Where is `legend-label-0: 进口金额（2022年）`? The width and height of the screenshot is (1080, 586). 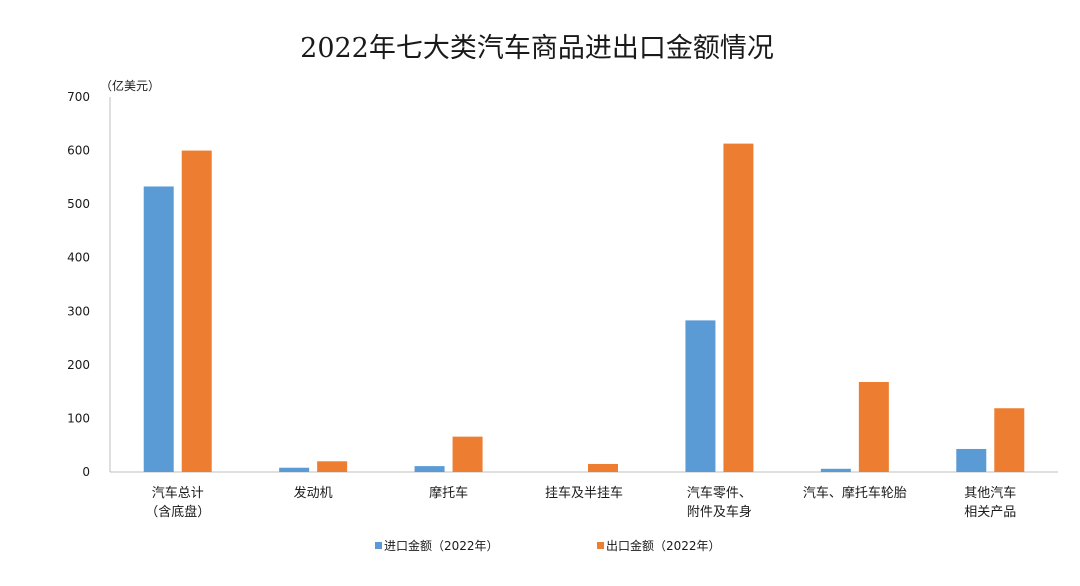
legend-label-0: 进口金额（2022年） is located at coordinates (441, 545).